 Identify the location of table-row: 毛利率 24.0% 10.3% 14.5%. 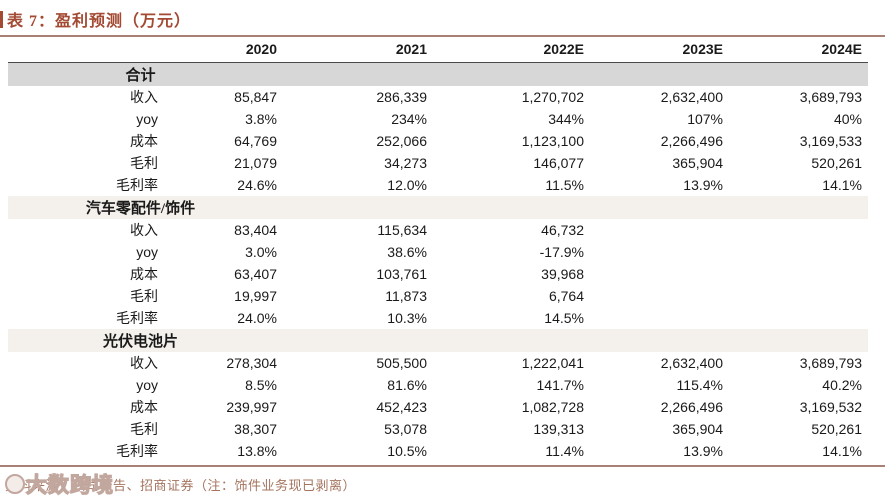
(438, 318).